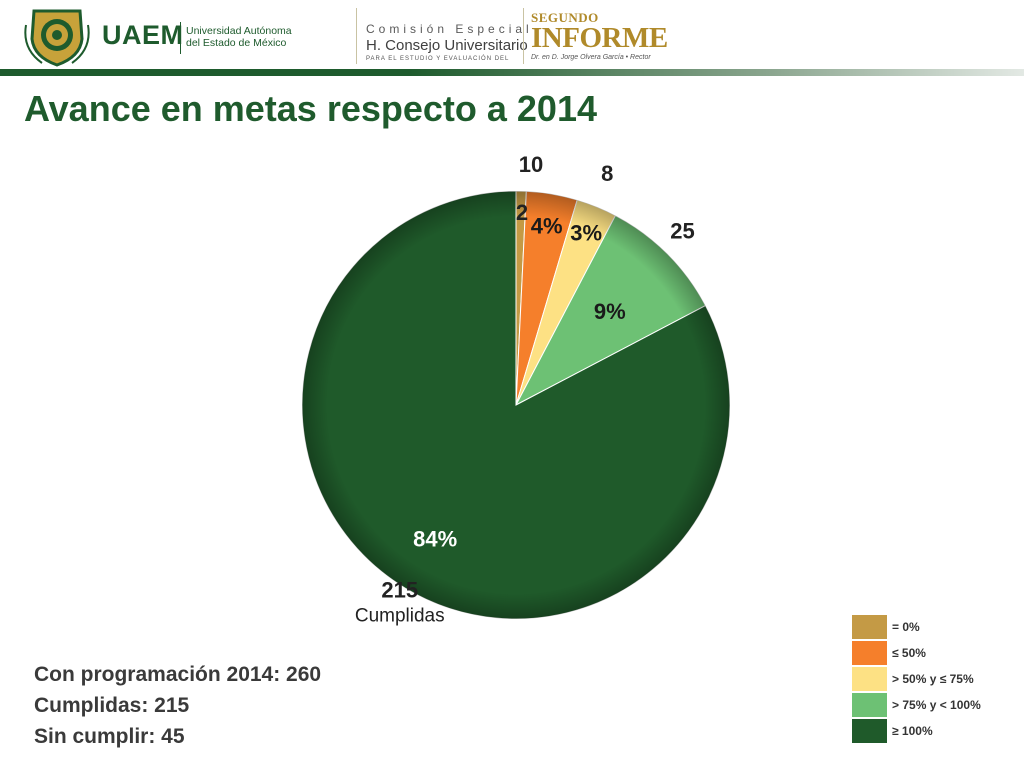 This screenshot has width=1024, height=768. What do you see at coordinates (178, 674) in the screenshot?
I see `summary-programacion: Con programación 2014: 260` at bounding box center [178, 674].